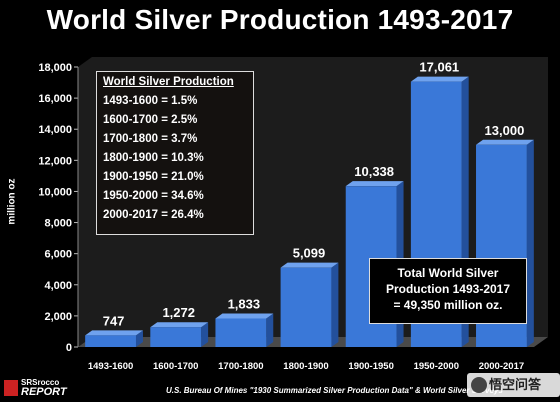 The width and height of the screenshot is (560, 402). I want to click on watermark-badge: 悟空问答, so click(513, 385).